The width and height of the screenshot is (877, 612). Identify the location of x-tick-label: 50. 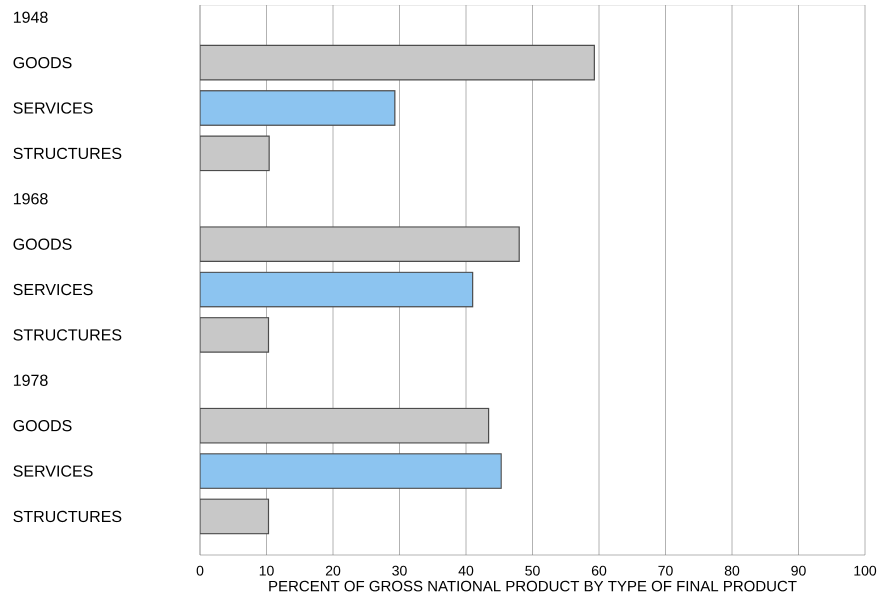
(532, 571).